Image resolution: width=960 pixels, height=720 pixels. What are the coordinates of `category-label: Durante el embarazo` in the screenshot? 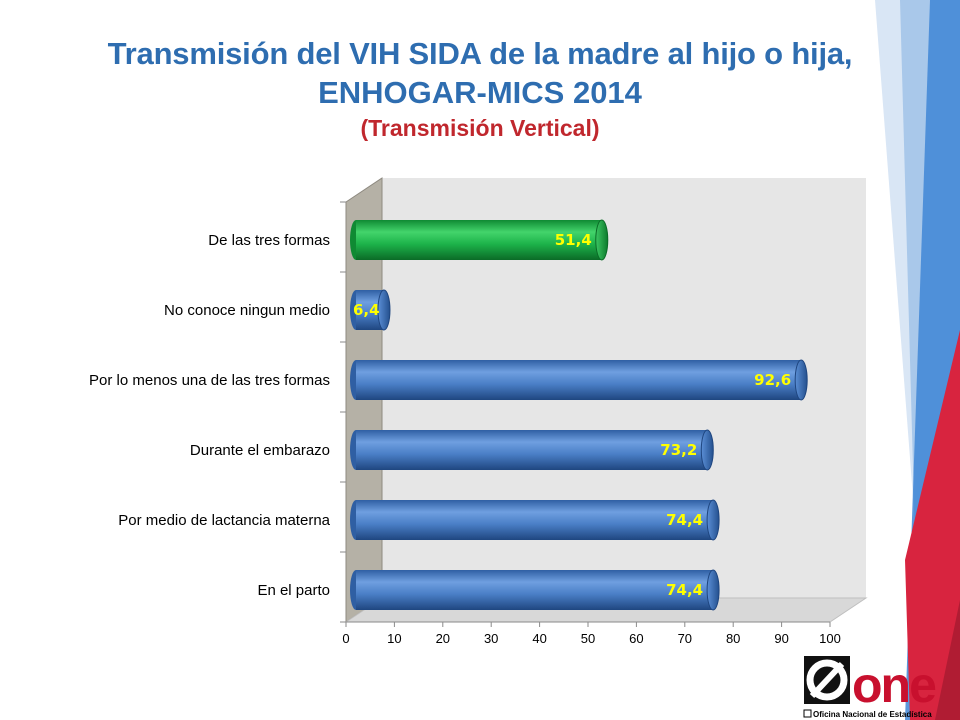 It's located at (260, 450).